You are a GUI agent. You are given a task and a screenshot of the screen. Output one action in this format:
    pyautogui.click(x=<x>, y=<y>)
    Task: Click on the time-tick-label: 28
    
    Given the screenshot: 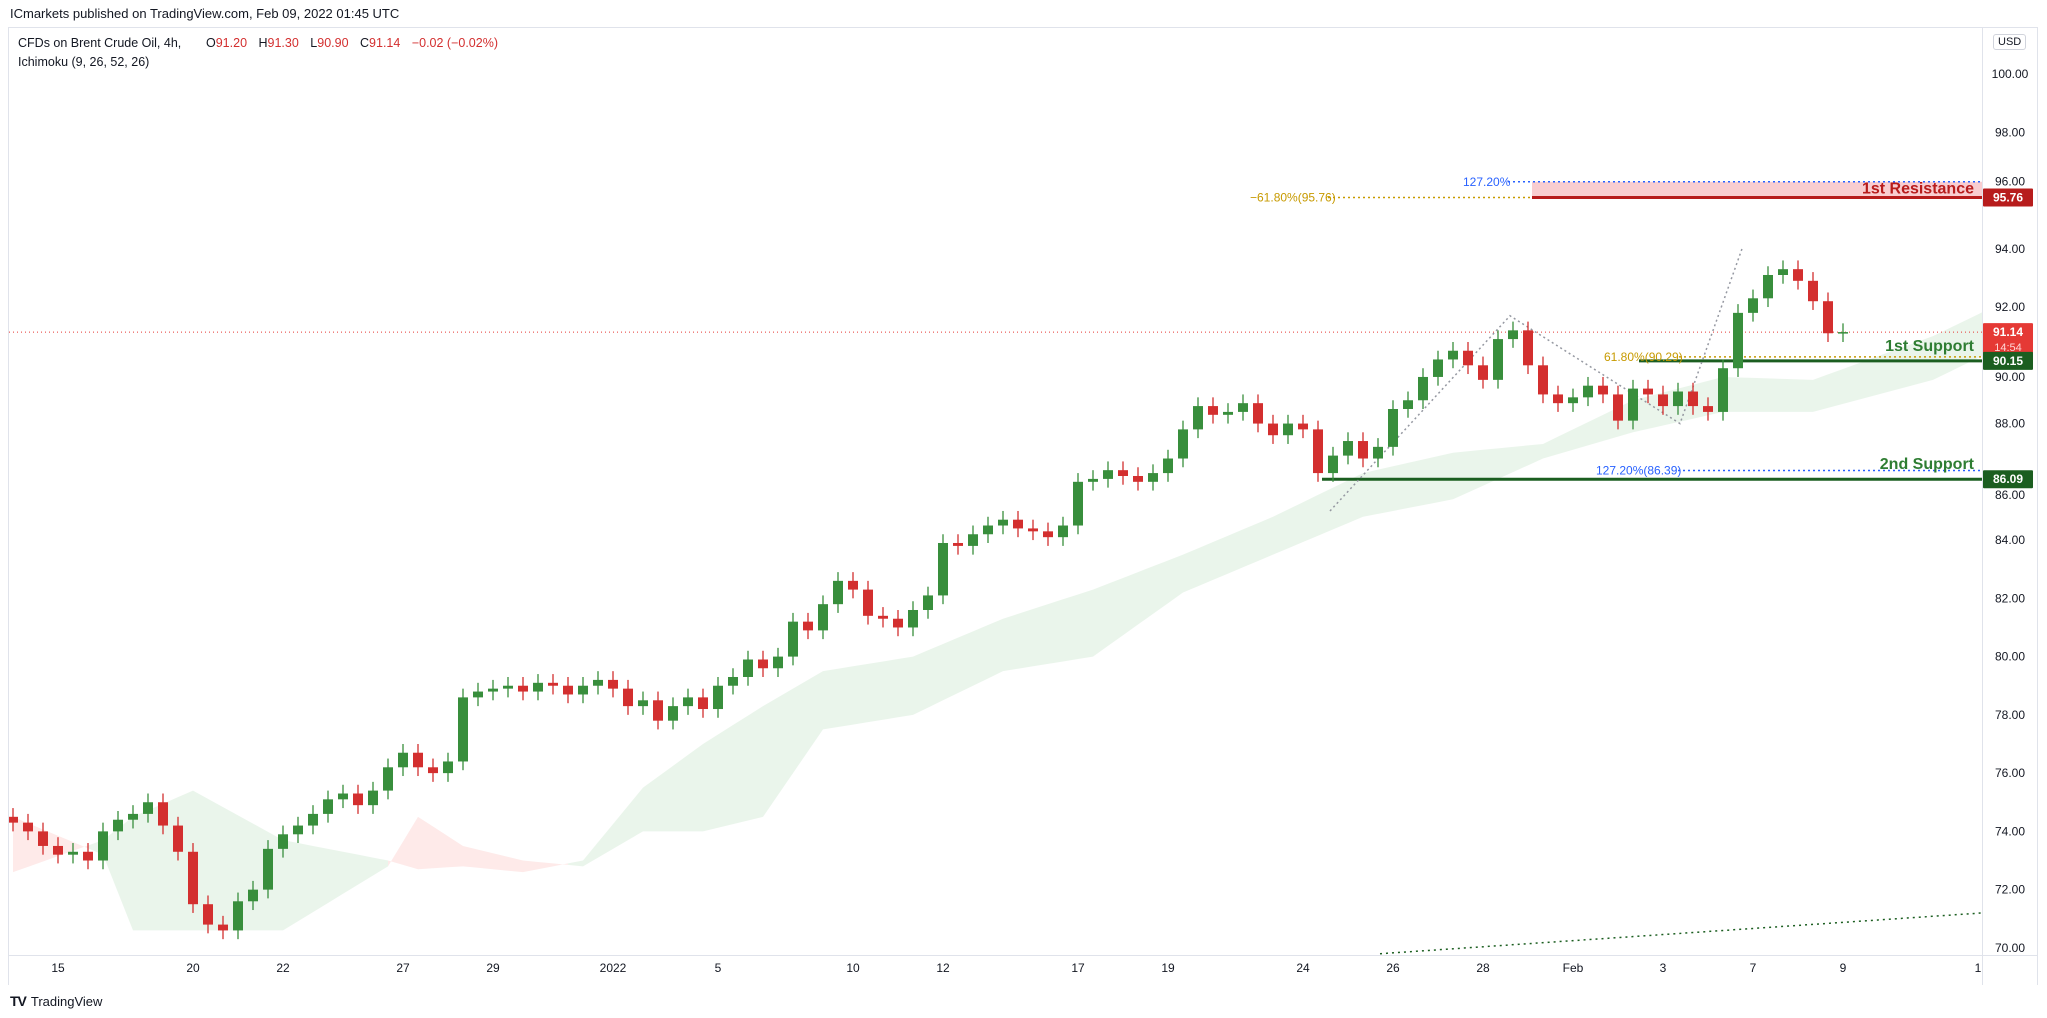 What is the action you would take?
    pyautogui.click(x=1483, y=968)
    